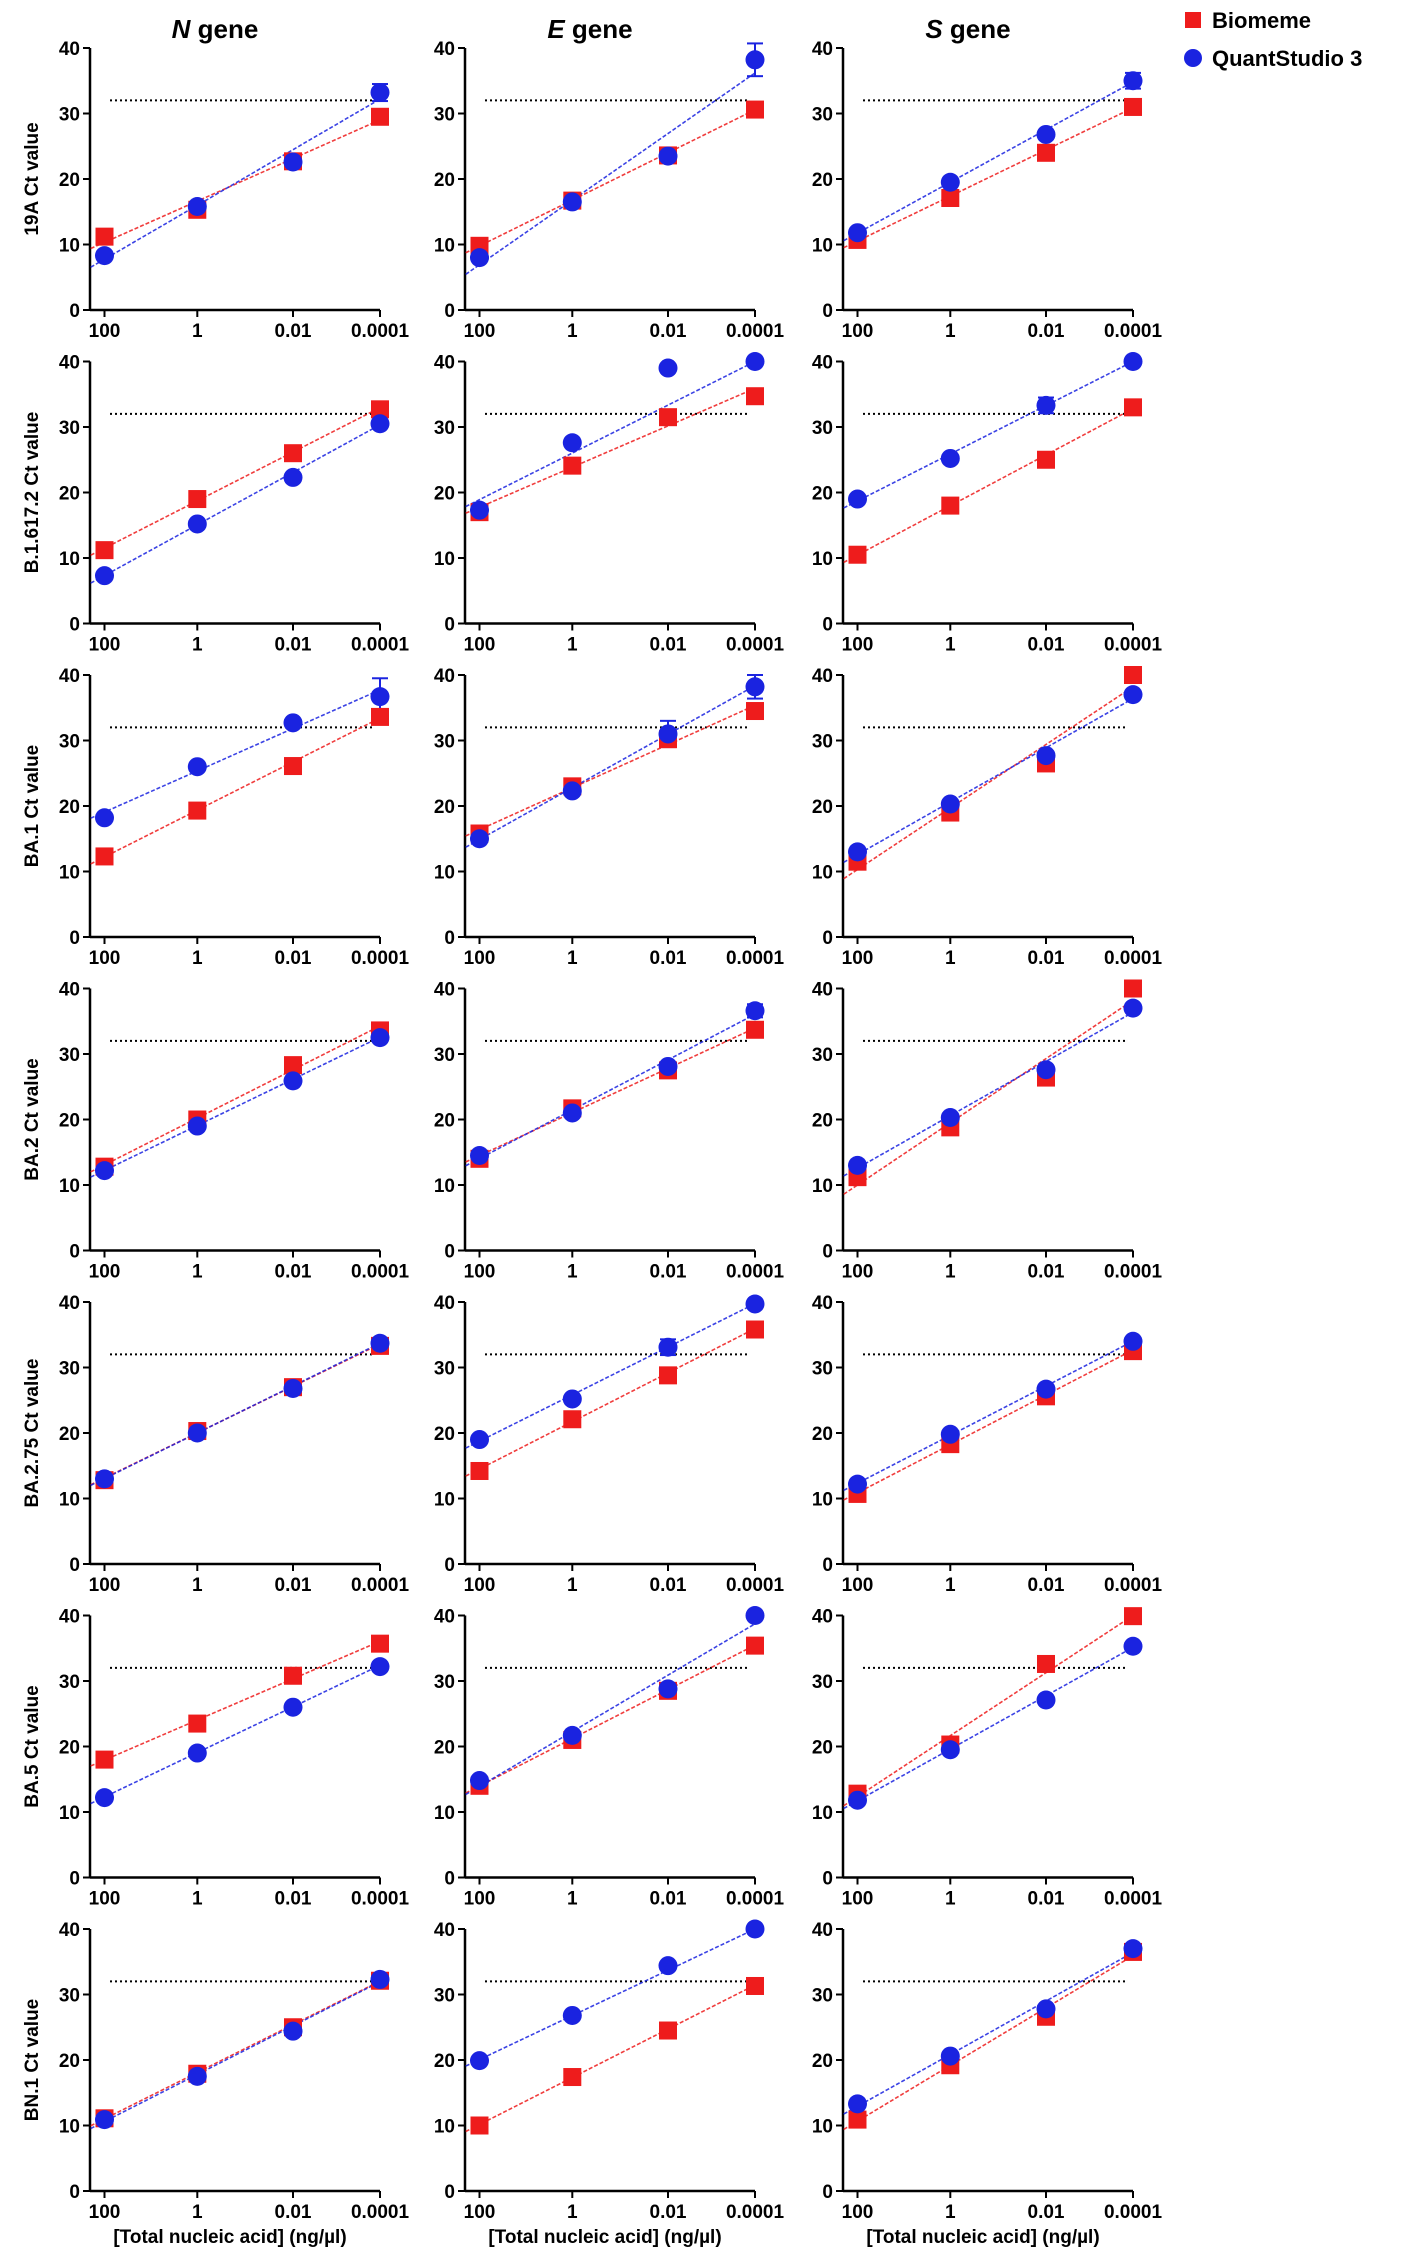 The height and width of the screenshot is (2260, 1416). I want to click on column-title-italic: N, so click(182, 29).